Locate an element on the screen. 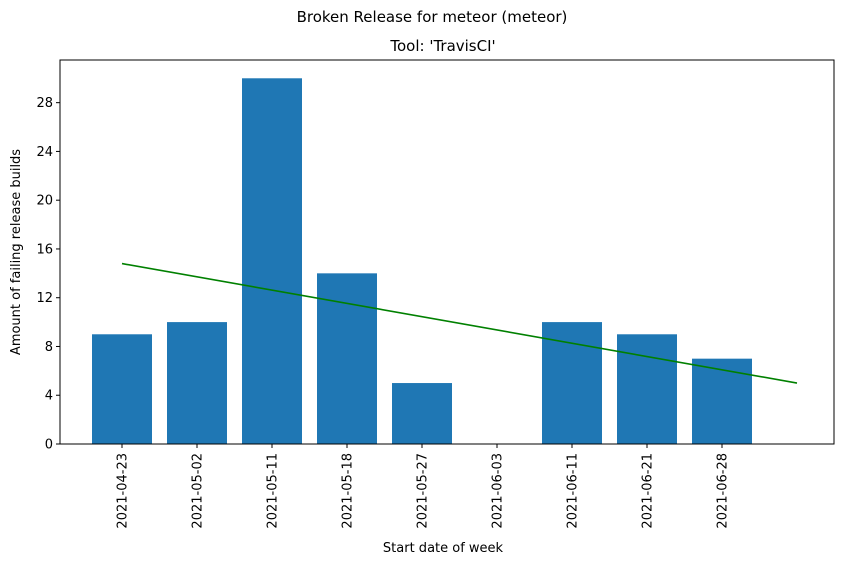 Image resolution: width=842 pixels, height=564 pixels. y-tick-label: 8 is located at coordinates (49, 347).